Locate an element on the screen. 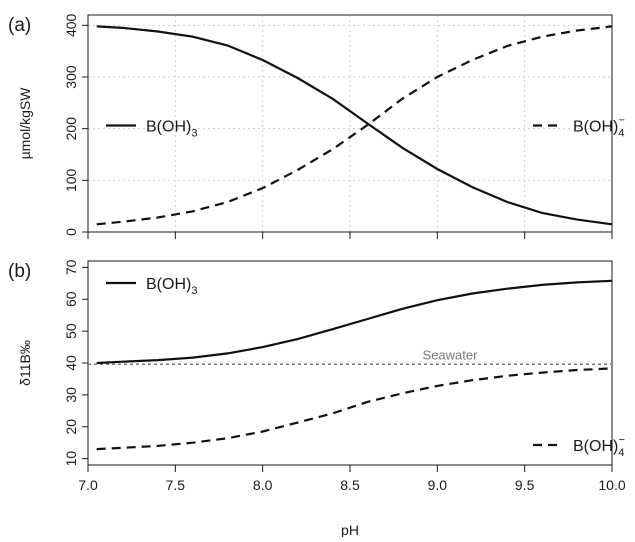 The width and height of the screenshot is (635, 542). x-tick-label: 8.0 is located at coordinates (263, 485).